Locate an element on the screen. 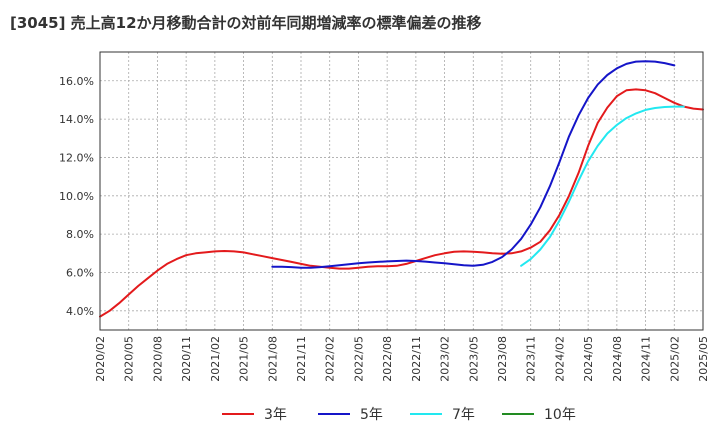 The width and height of the screenshot is (720, 440). y-tick-label: 14.0% is located at coordinates (76, 119).